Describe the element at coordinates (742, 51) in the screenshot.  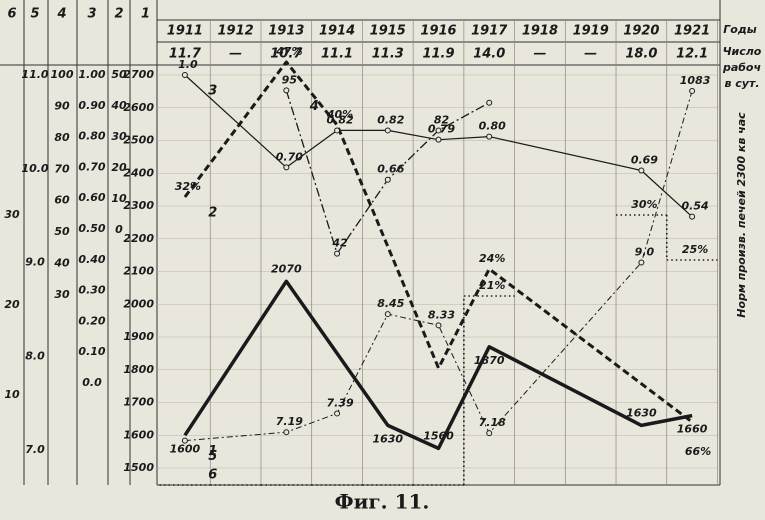
I see `right-label: Число` at that location.